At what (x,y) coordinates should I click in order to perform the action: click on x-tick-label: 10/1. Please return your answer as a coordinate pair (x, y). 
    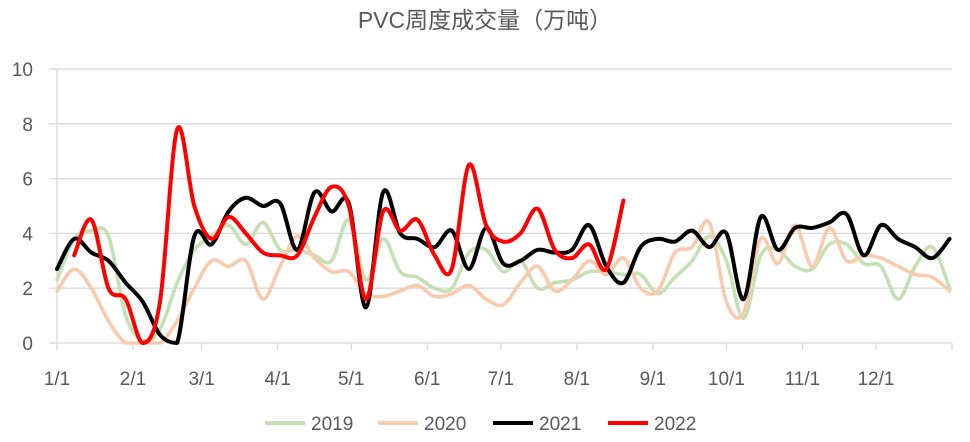
    Looking at the image, I should click on (726, 379).